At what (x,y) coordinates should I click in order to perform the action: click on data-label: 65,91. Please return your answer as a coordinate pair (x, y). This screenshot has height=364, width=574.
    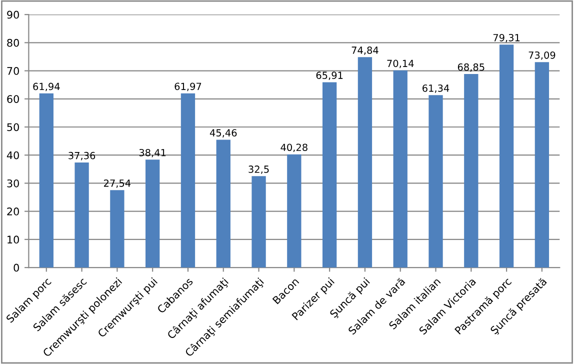
    Looking at the image, I should click on (329, 76).